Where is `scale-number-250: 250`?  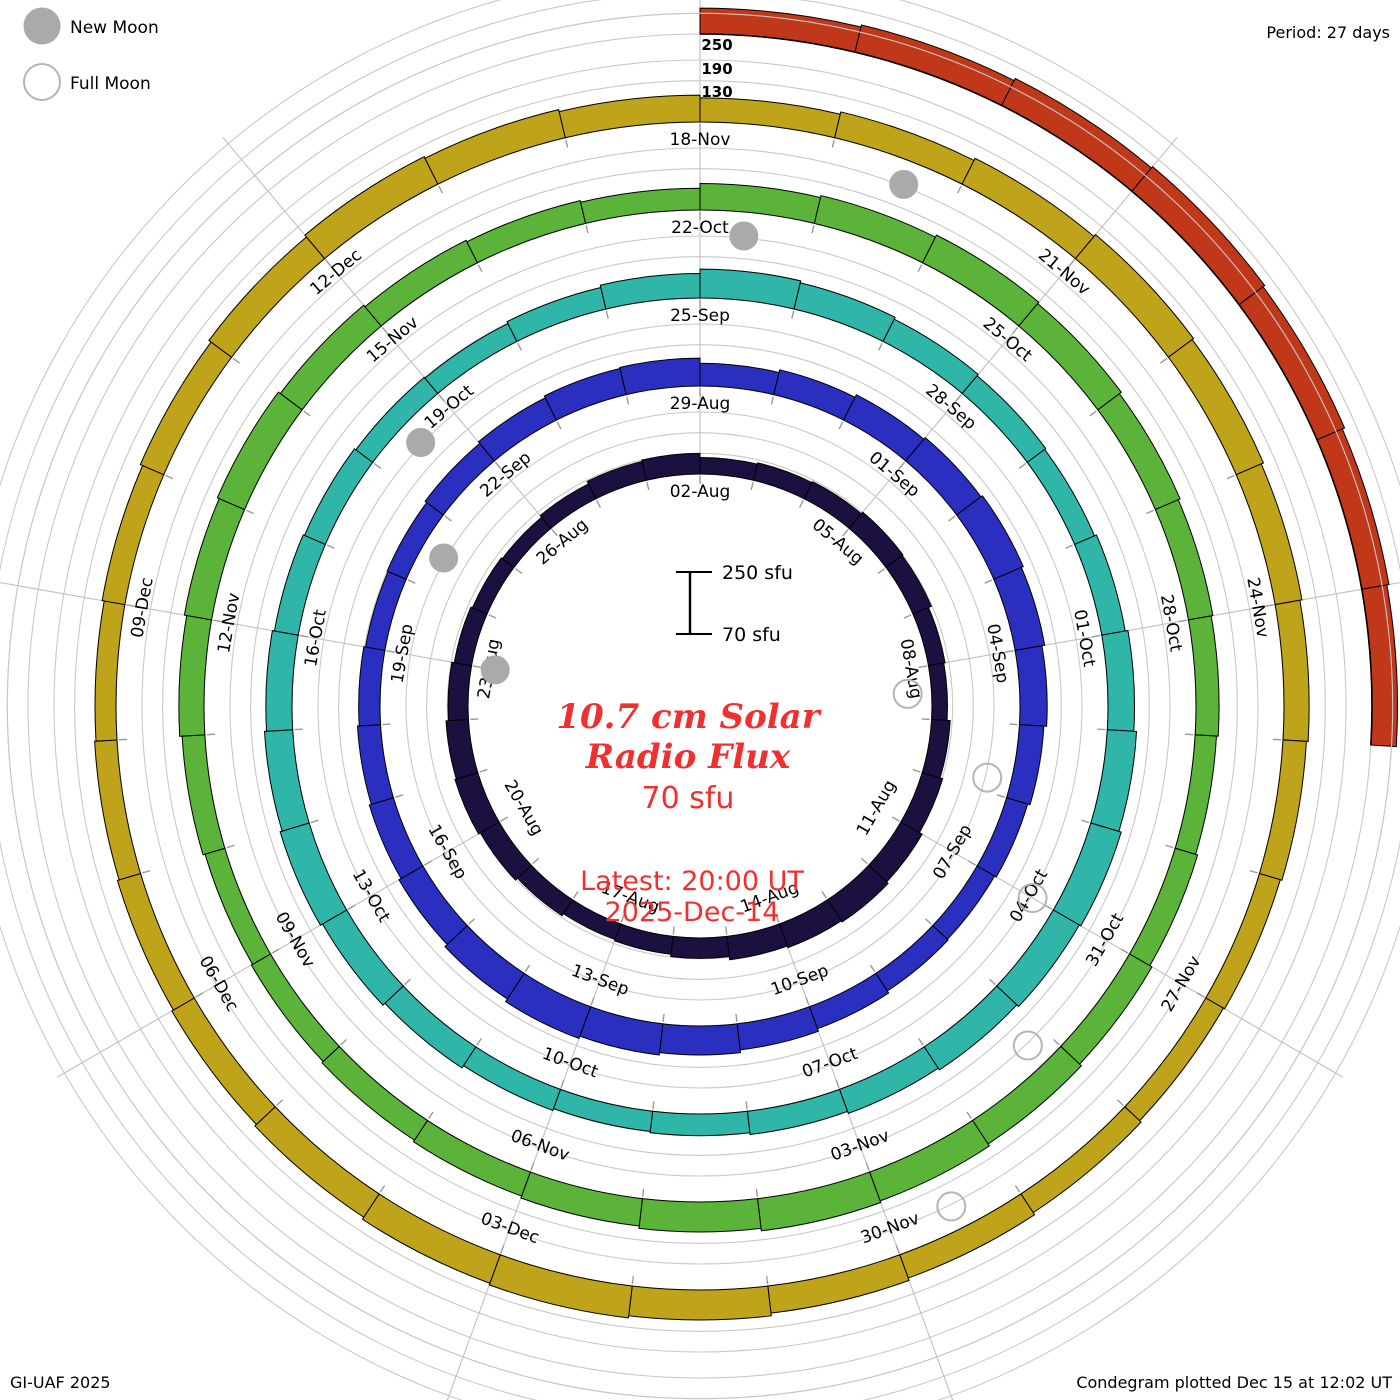 scale-number-250: 250 is located at coordinates (716, 45).